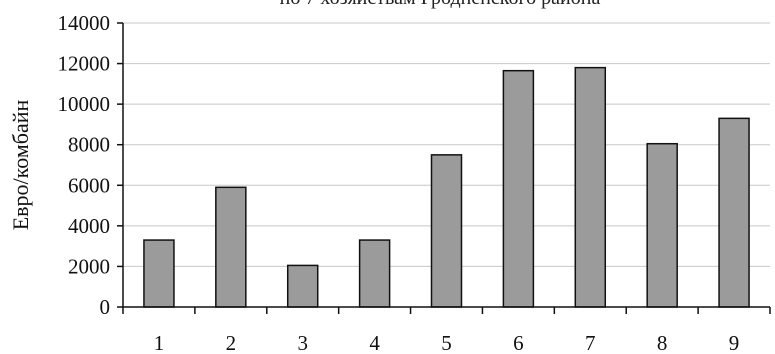  Describe the element at coordinates (734, 342) in the screenshot. I see `x-tick-label: 9` at that location.